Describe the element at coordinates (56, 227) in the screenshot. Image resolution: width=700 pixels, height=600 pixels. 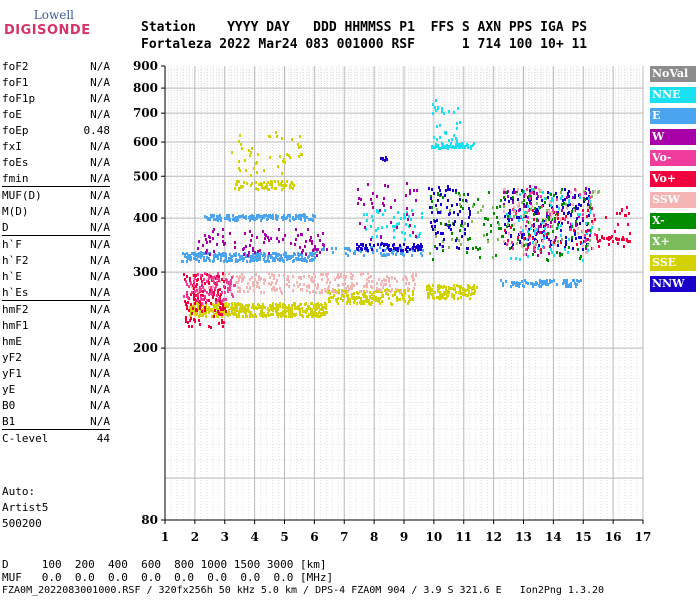
I see `param-row: D N/A` at that location.